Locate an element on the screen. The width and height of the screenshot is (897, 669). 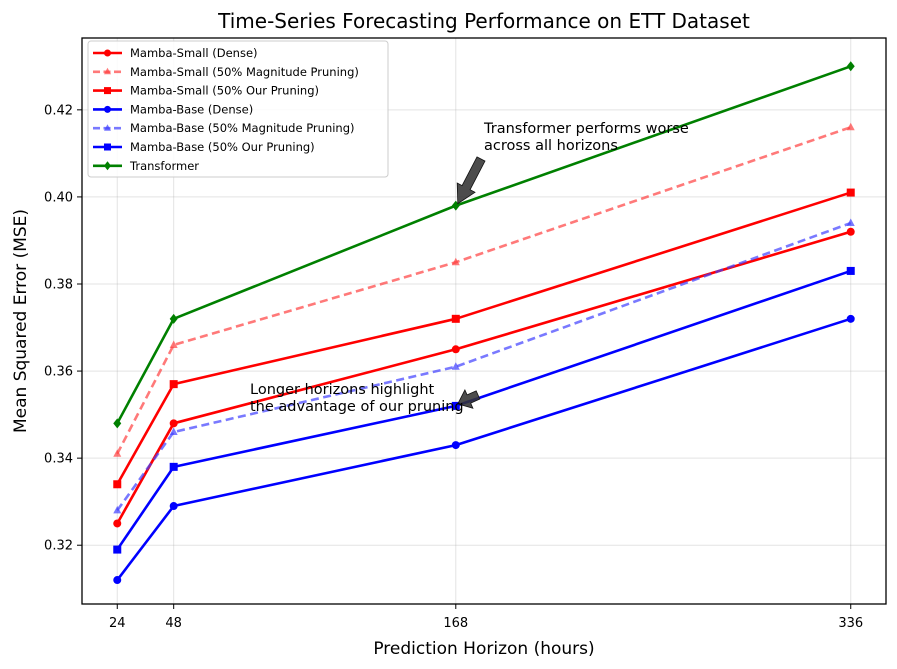
legend-label: Transformer is located at coordinates (164, 166).